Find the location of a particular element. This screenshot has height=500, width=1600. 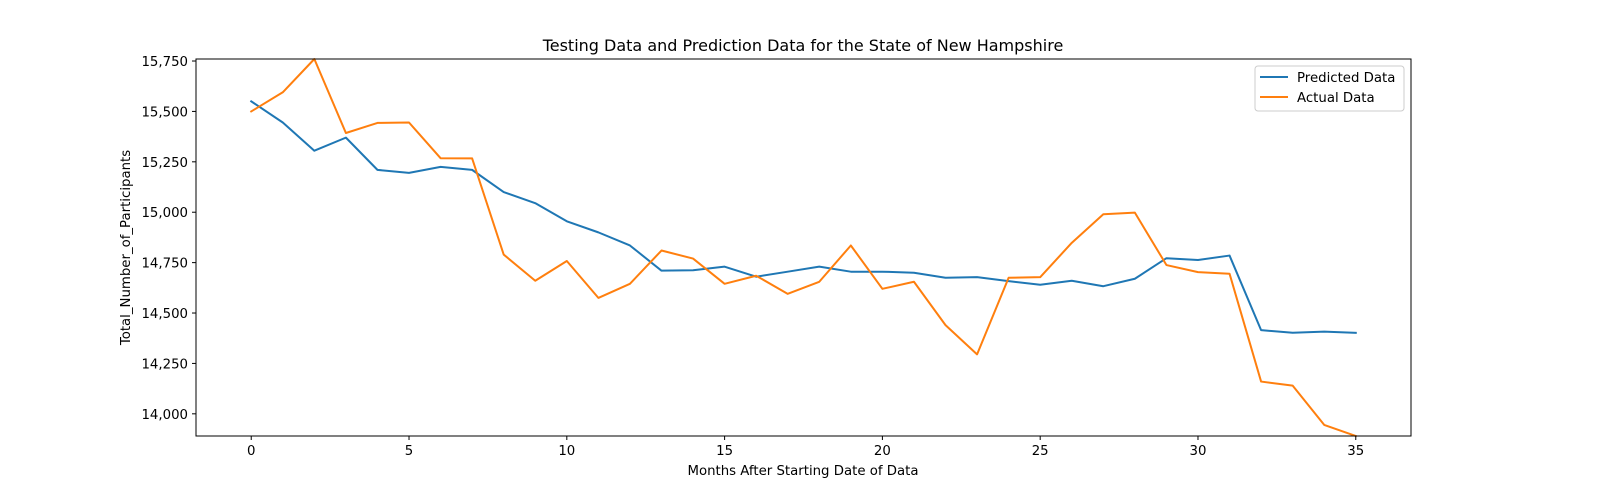

x-tick-label: 20 is located at coordinates (882, 451).